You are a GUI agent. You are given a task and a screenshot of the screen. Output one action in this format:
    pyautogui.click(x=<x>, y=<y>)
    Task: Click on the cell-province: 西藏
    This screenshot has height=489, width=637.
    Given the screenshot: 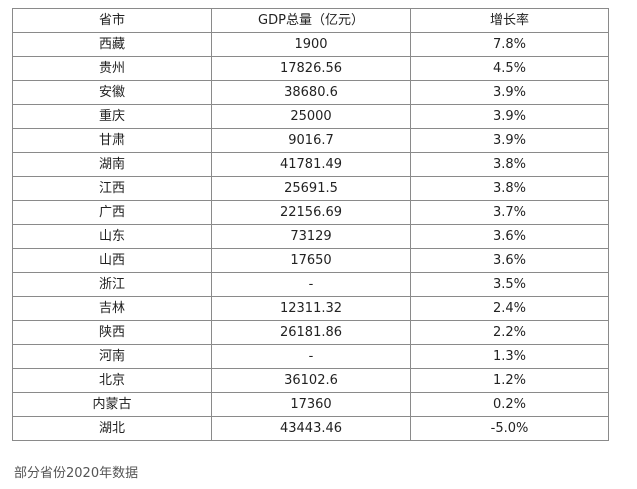 What is the action you would take?
    pyautogui.click(x=112, y=44)
    